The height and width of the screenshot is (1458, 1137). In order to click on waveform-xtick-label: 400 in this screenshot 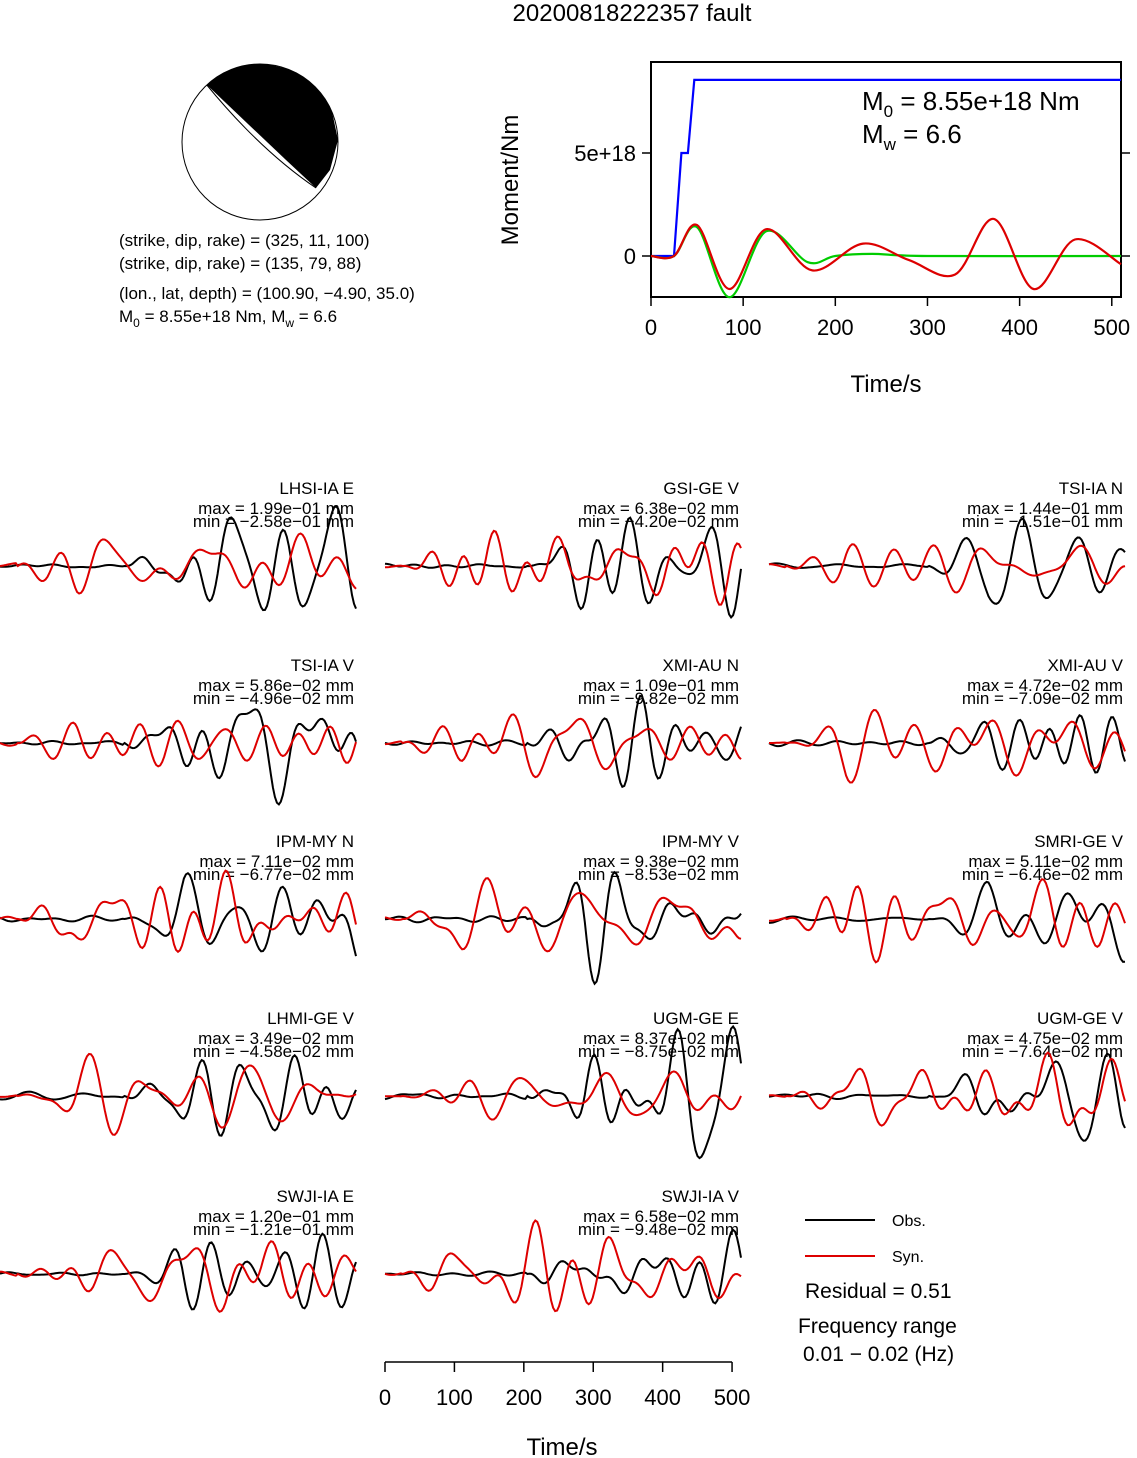, I will do `click(662, 1397)`.